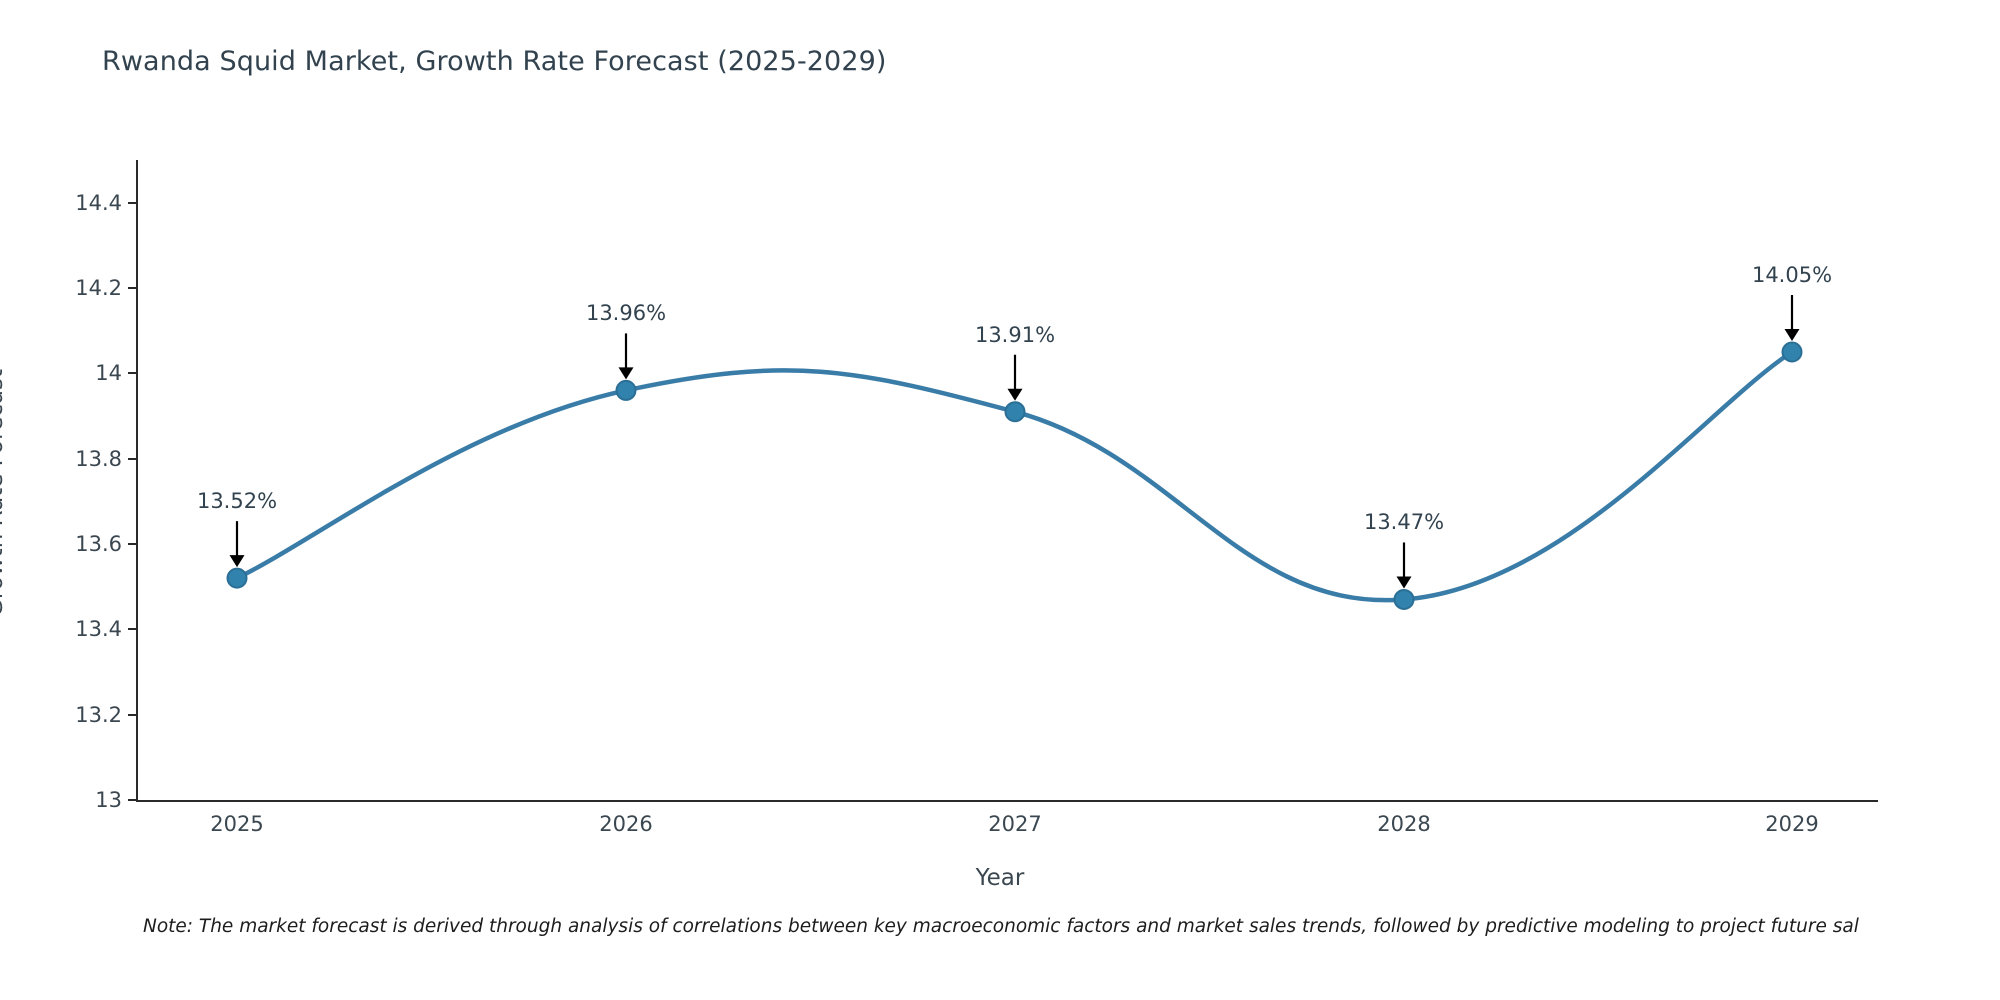 Image resolution: width=2000 pixels, height=1000 pixels. Describe the element at coordinates (1404, 824) in the screenshot. I see `x-tick-label: 2028` at that location.